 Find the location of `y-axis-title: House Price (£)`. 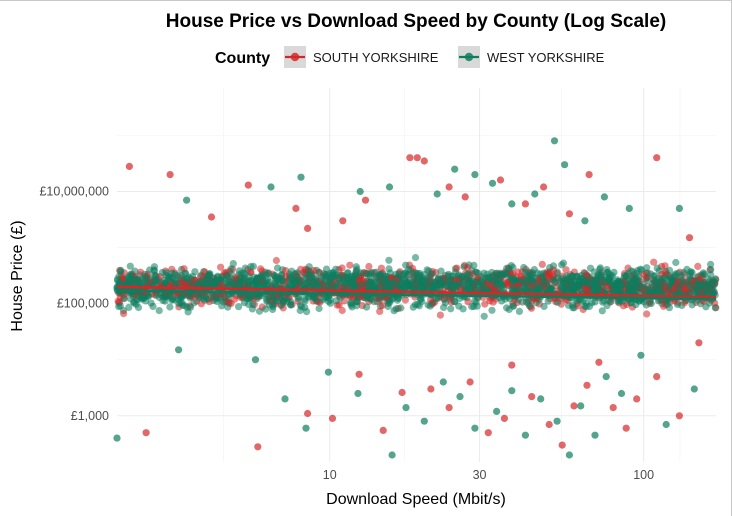

y-axis-title: House Price (£) is located at coordinates (17, 275).